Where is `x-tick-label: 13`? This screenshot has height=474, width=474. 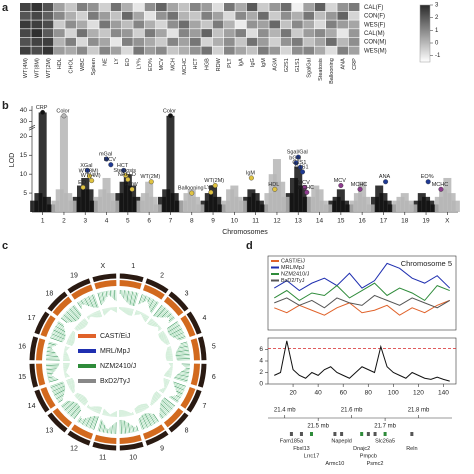 x-tick-label: 13 is located at coordinates (299, 221).